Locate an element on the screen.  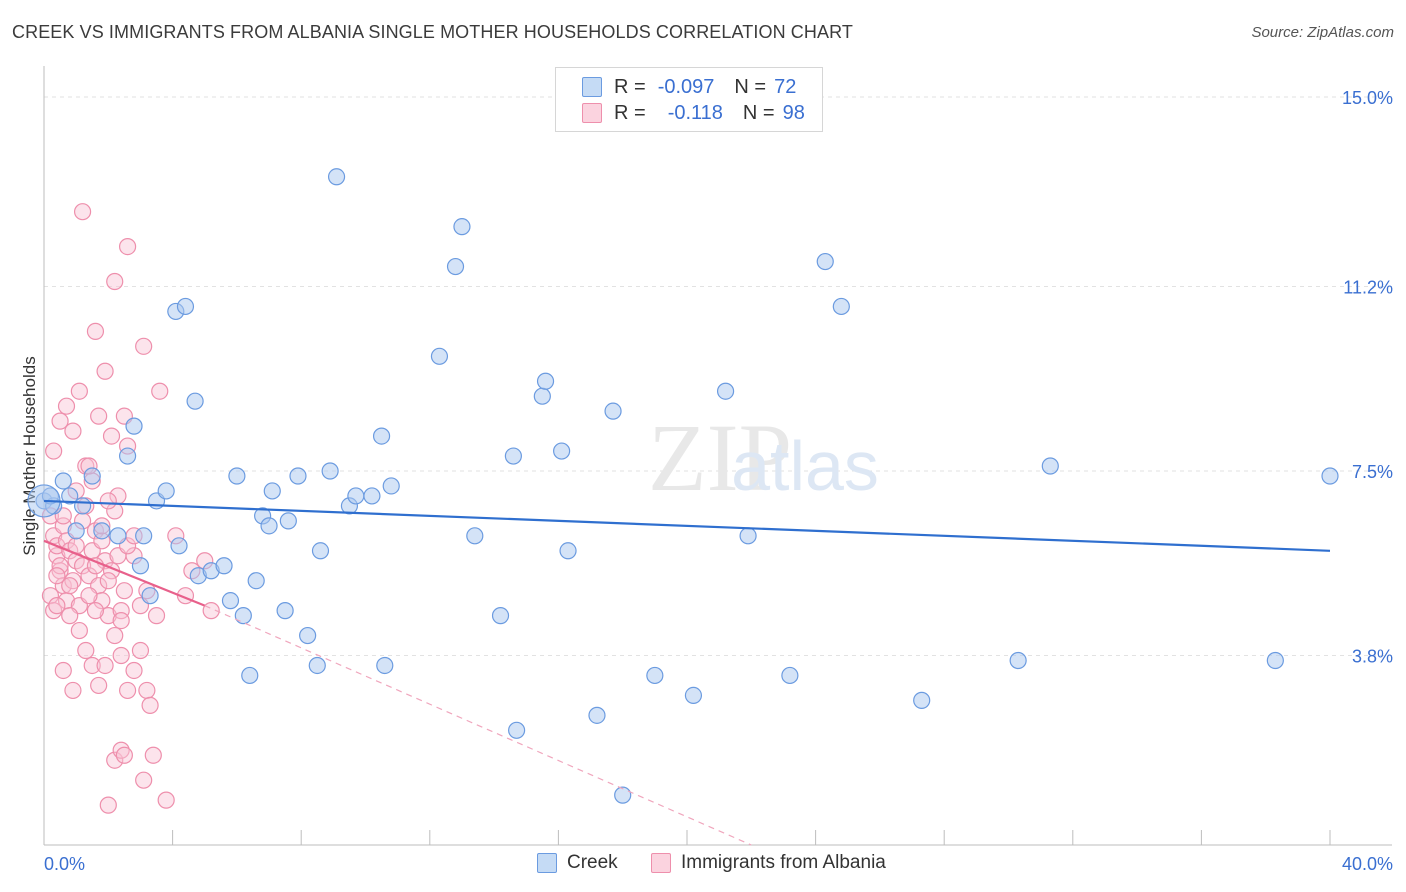
bottom-legend-creek: Creek is located at coordinates (577, 863).